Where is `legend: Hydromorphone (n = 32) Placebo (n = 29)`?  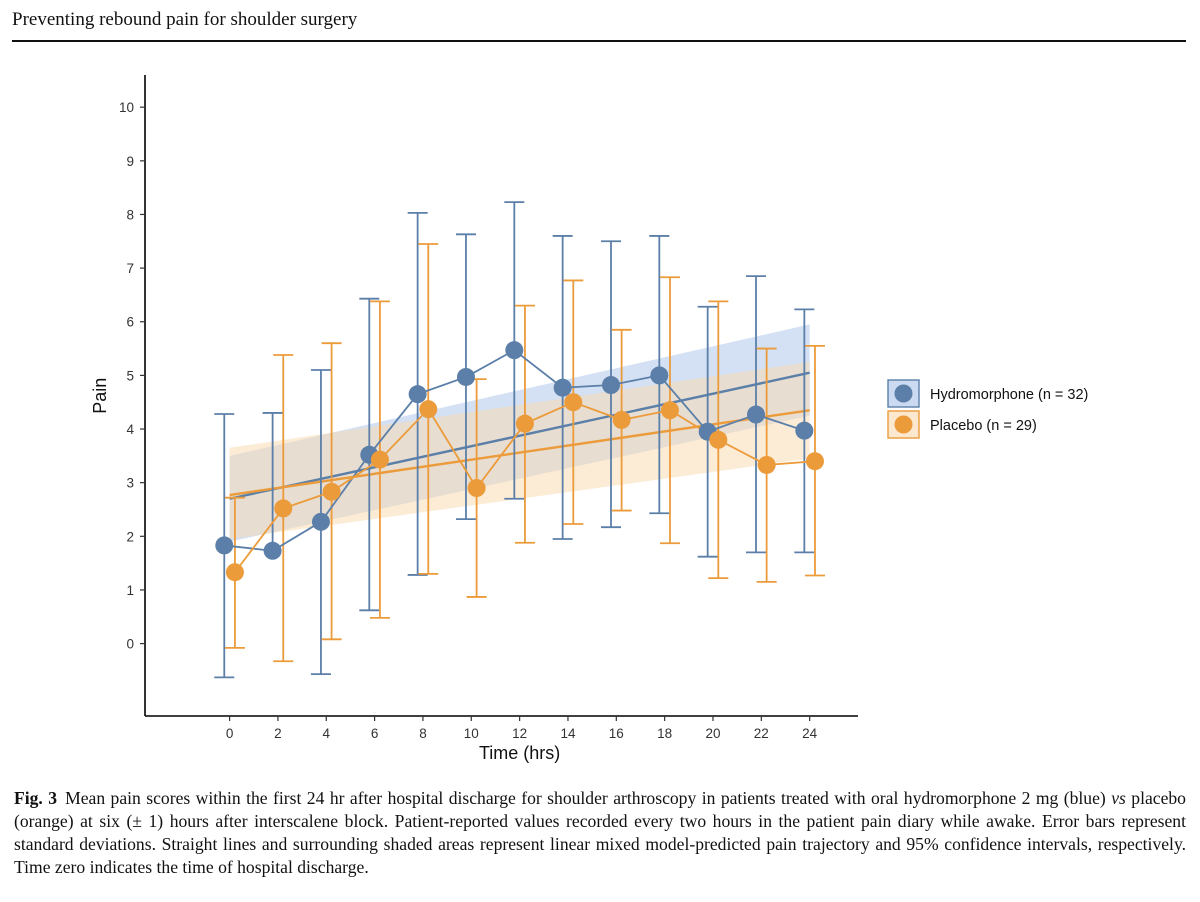
legend: Hydromorphone (n = 32) Placebo (n = 29) is located at coordinates (987, 409).